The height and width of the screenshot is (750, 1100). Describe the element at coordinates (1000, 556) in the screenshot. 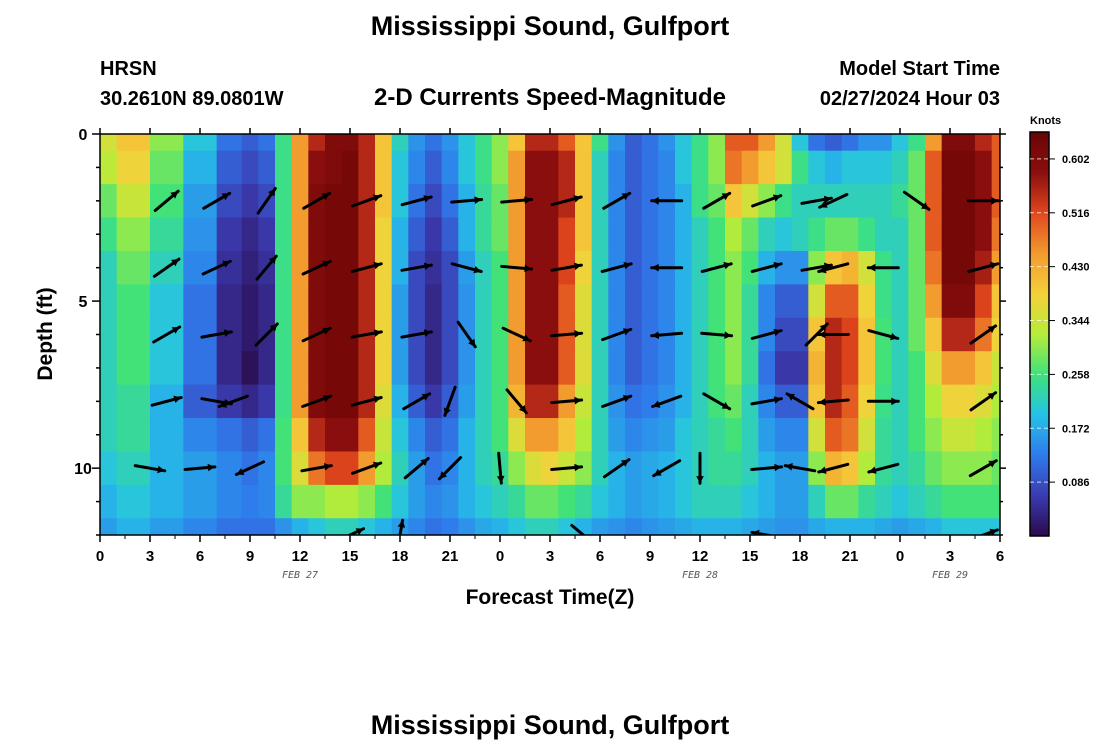

I see `x-tick-label: 6` at that location.